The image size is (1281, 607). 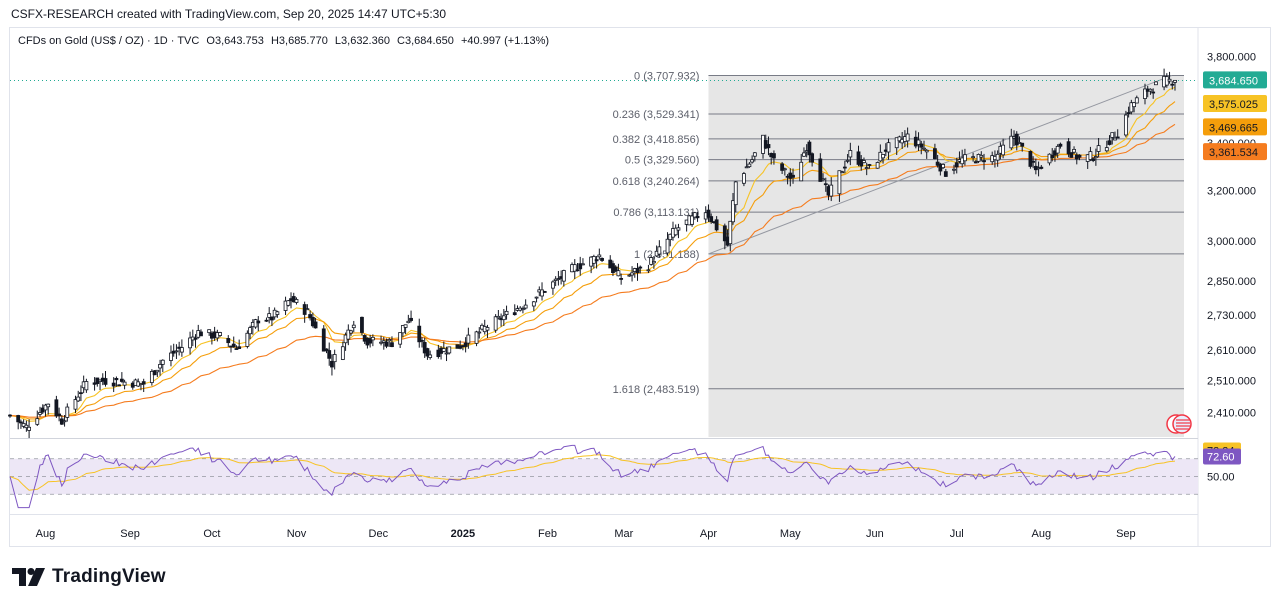 I want to click on tradingview-logo: TradingView, so click(x=89, y=577).